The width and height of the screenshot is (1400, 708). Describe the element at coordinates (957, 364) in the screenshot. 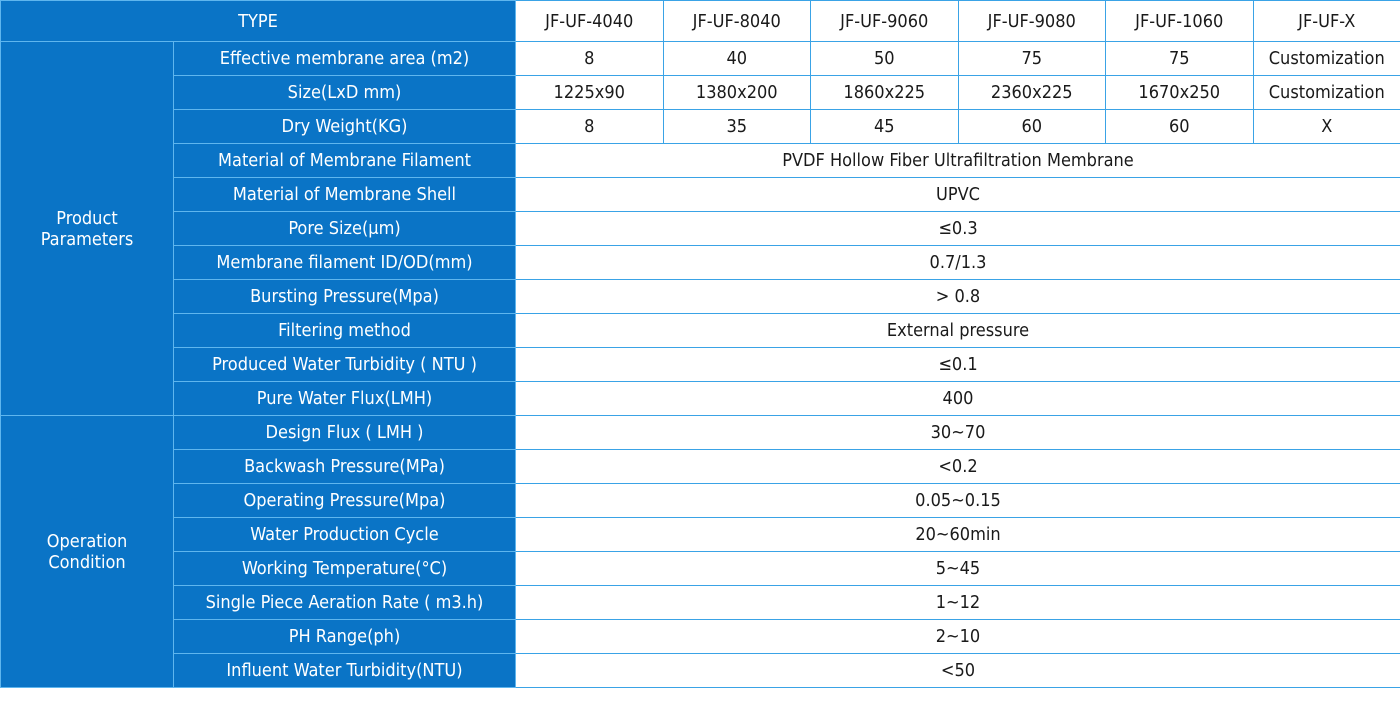

I see `cell-value: ≤0.1` at that location.